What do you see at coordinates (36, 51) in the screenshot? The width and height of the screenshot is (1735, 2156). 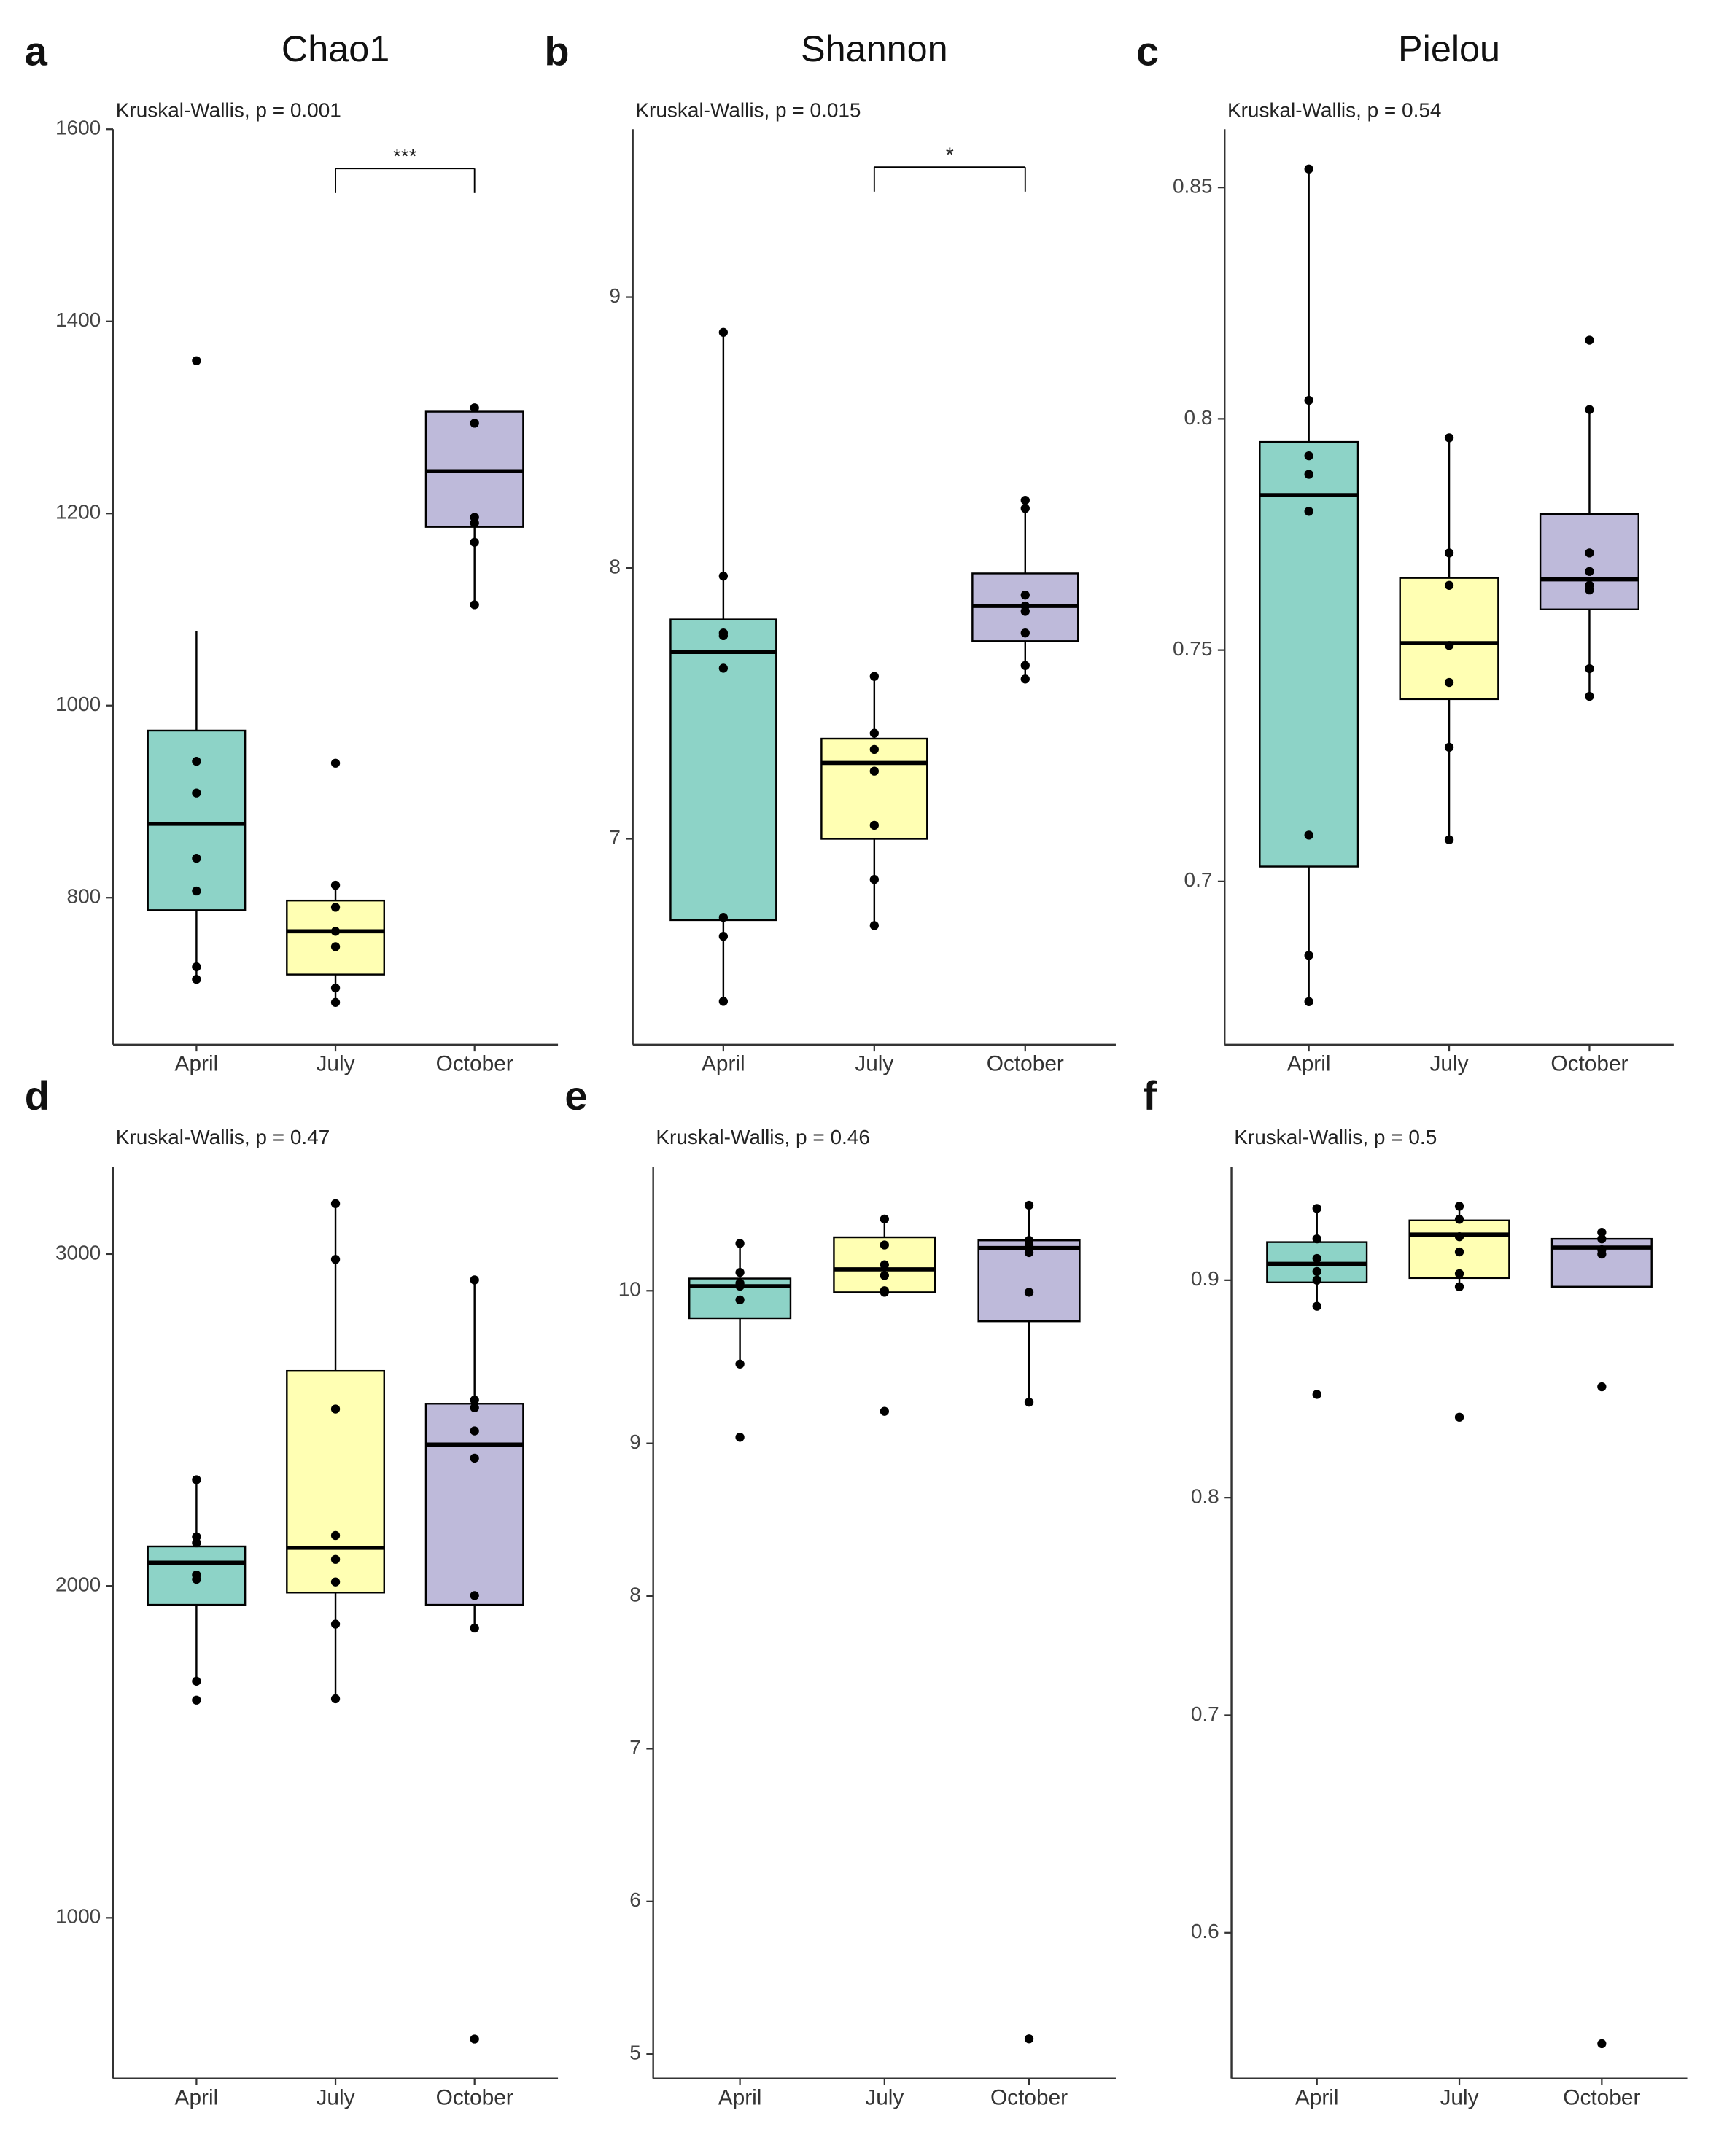 I see `panel-label: a` at bounding box center [36, 51].